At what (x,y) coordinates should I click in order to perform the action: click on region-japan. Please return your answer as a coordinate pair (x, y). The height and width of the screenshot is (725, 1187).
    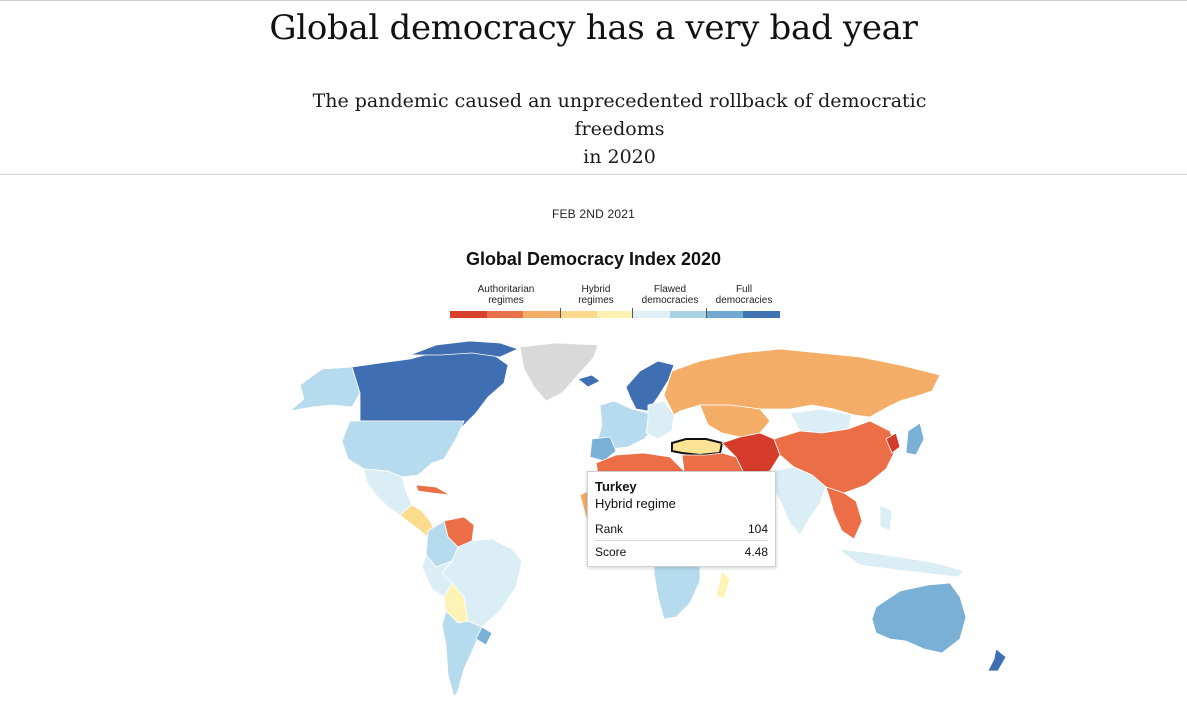
    Looking at the image, I should click on (915, 439).